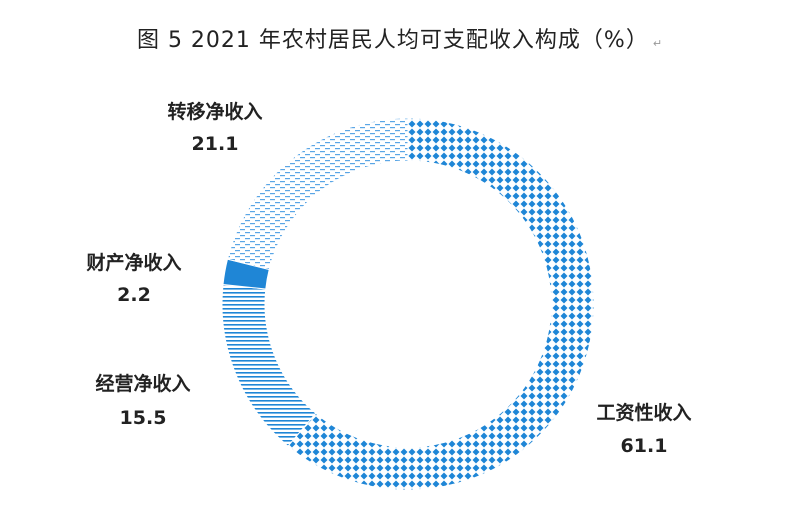 This screenshot has width=800, height=527. Describe the element at coordinates (658, 43) in the screenshot. I see `paragraph-mark-icon: ↵` at that location.